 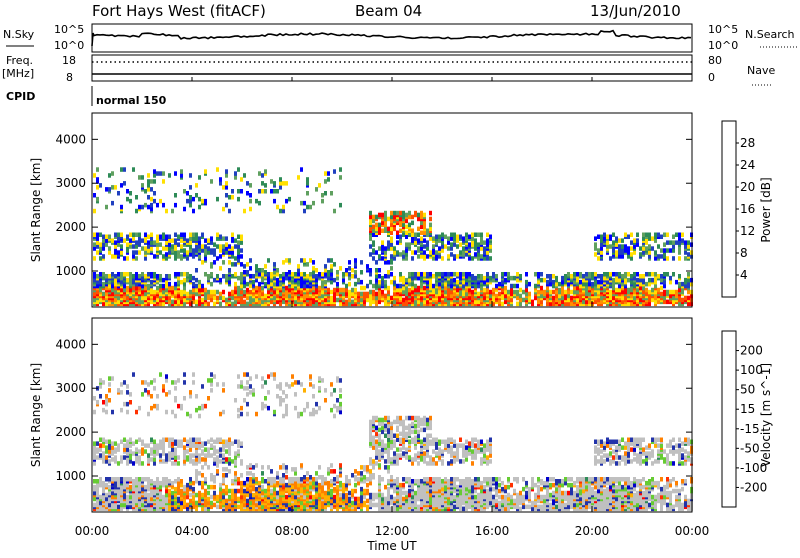 What do you see at coordinates (69, 45) in the screenshot?
I see `noise-tick-bottom-left: 10^0` at bounding box center [69, 45].